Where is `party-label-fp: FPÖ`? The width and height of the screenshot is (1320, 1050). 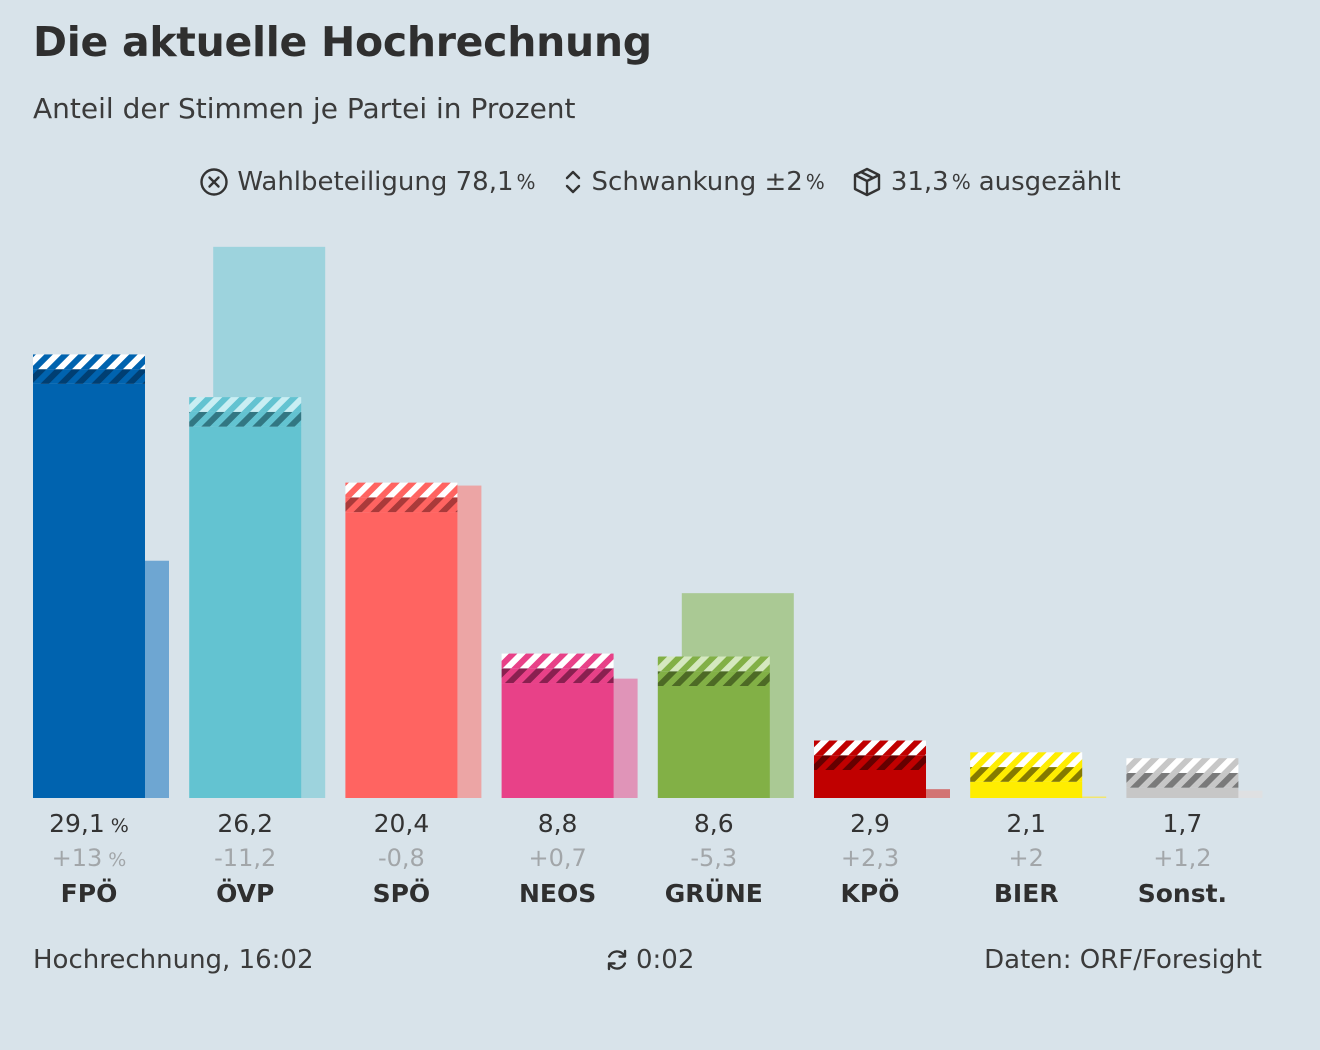 party-label-fp: FPÖ is located at coordinates (89, 893).